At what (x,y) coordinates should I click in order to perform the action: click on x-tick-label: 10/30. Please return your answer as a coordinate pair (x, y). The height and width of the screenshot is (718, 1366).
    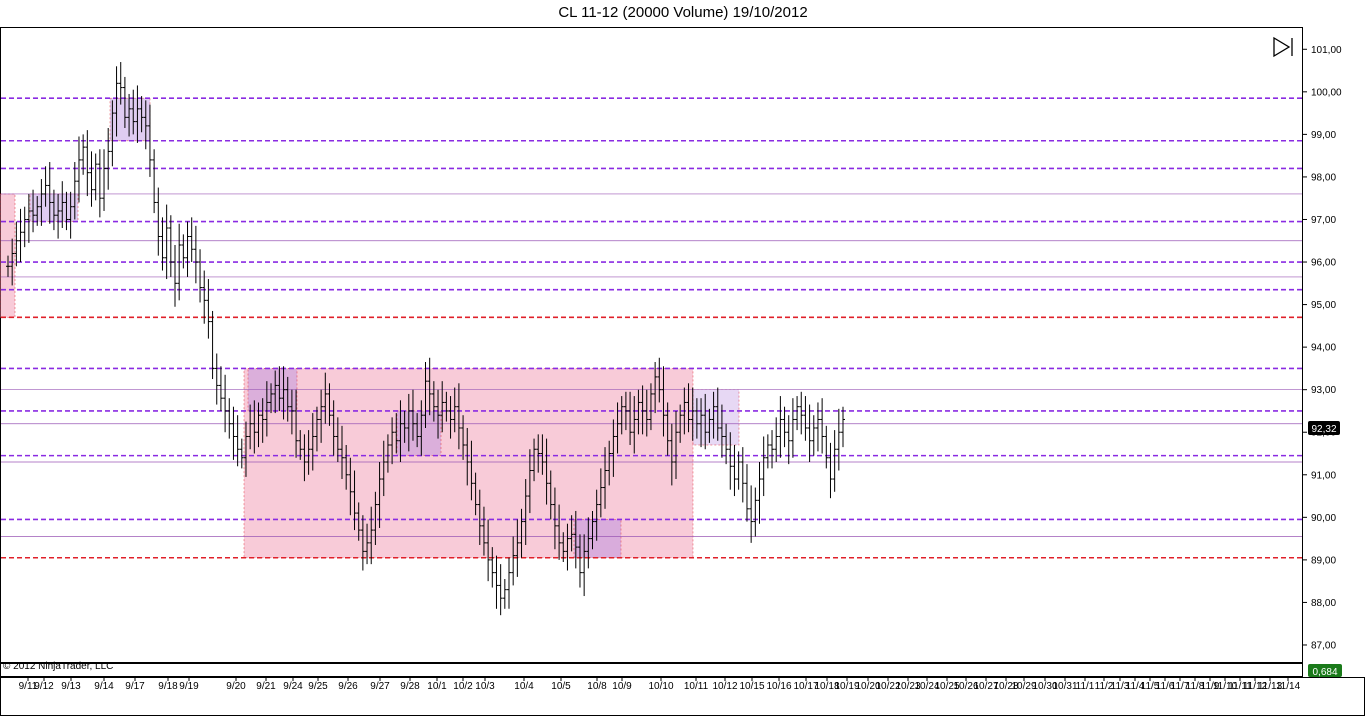
    Looking at the image, I should click on (1044, 686).